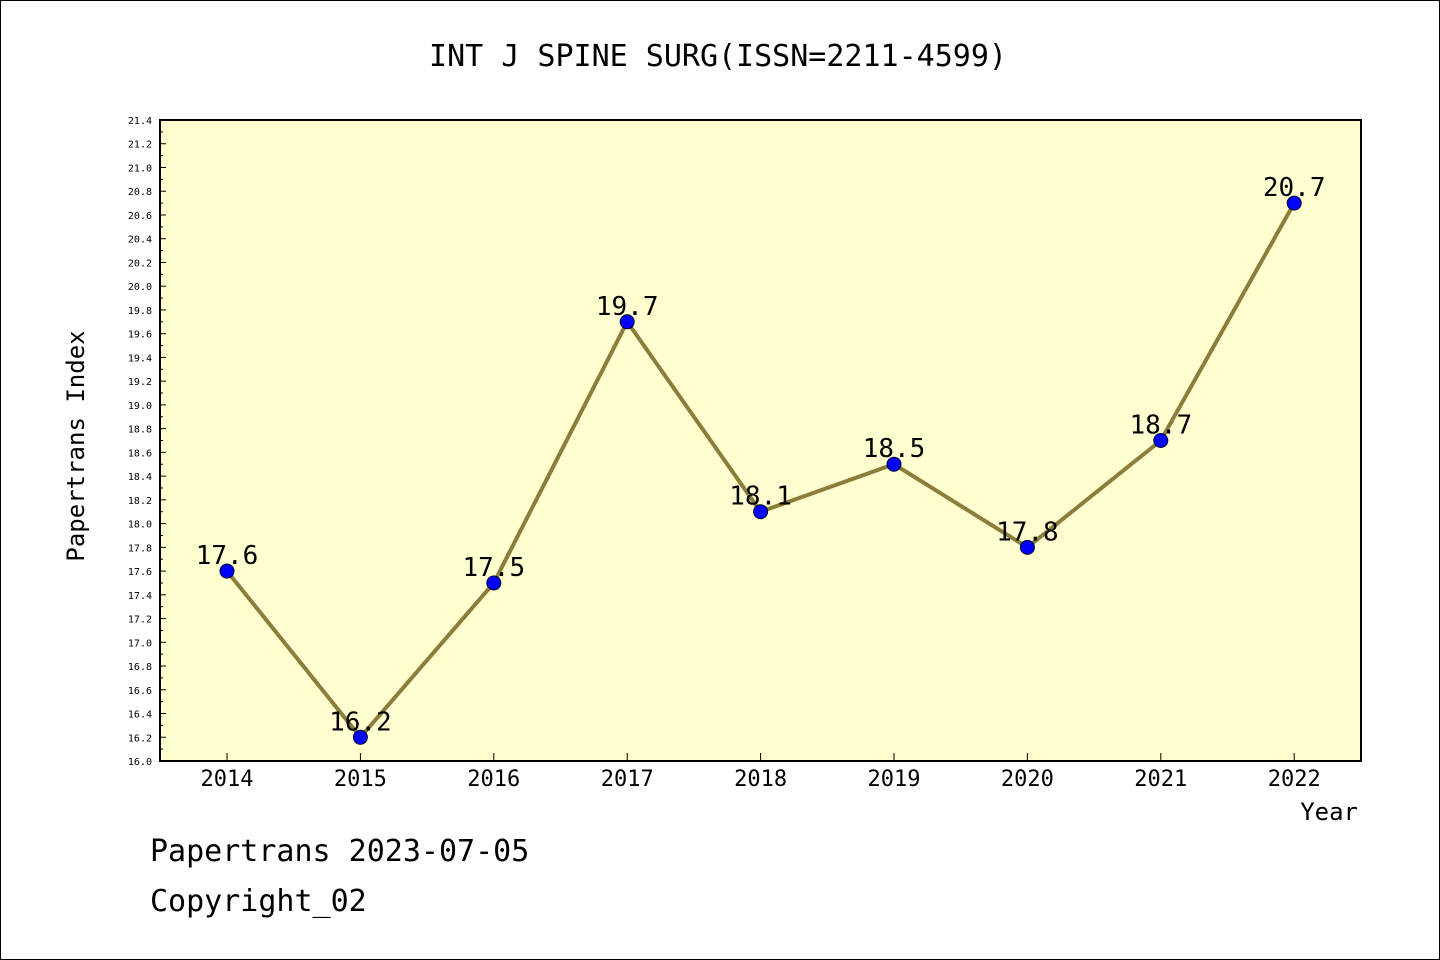  What do you see at coordinates (1294, 188) in the screenshot?
I see `data-label: 20.7` at bounding box center [1294, 188].